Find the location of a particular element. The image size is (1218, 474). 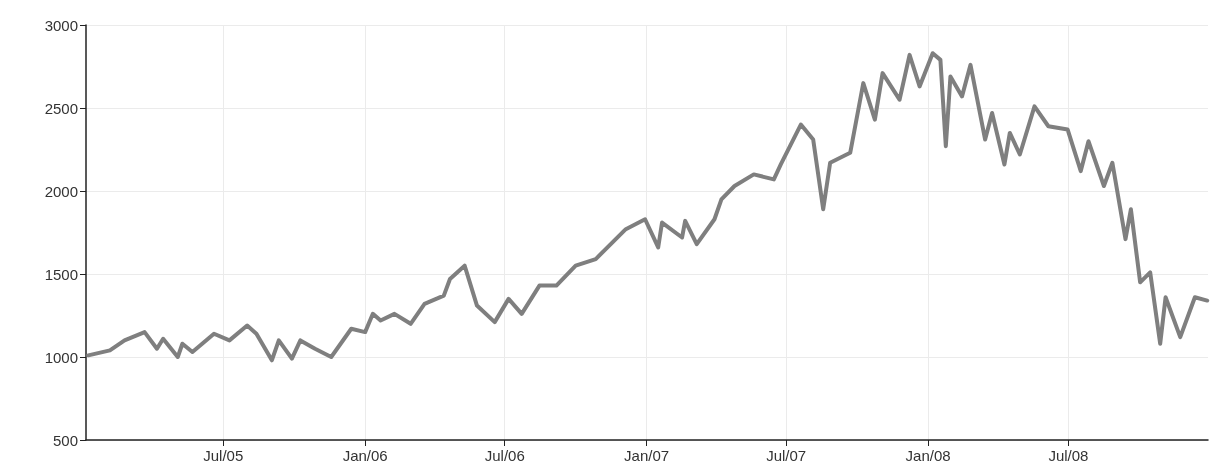

y-tick-label: 500 is located at coordinates (65, 440).